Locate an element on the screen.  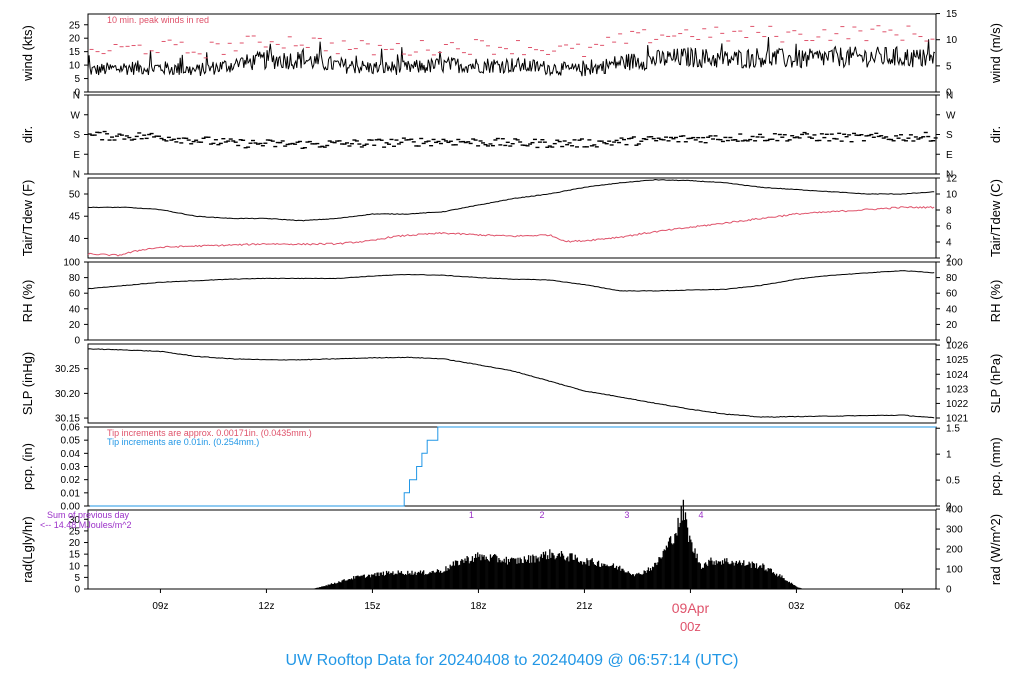
series-wind-speed is located at coordinates (511, 57).